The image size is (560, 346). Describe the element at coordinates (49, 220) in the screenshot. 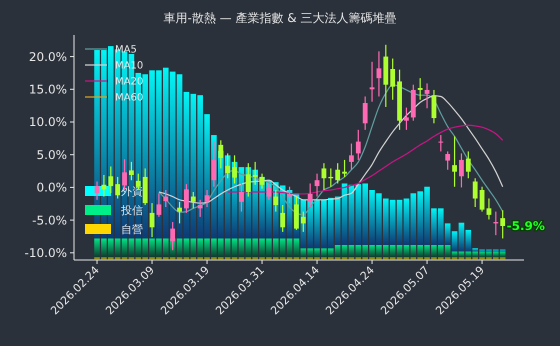

I see `y-tick-label: -5.0%` at that location.